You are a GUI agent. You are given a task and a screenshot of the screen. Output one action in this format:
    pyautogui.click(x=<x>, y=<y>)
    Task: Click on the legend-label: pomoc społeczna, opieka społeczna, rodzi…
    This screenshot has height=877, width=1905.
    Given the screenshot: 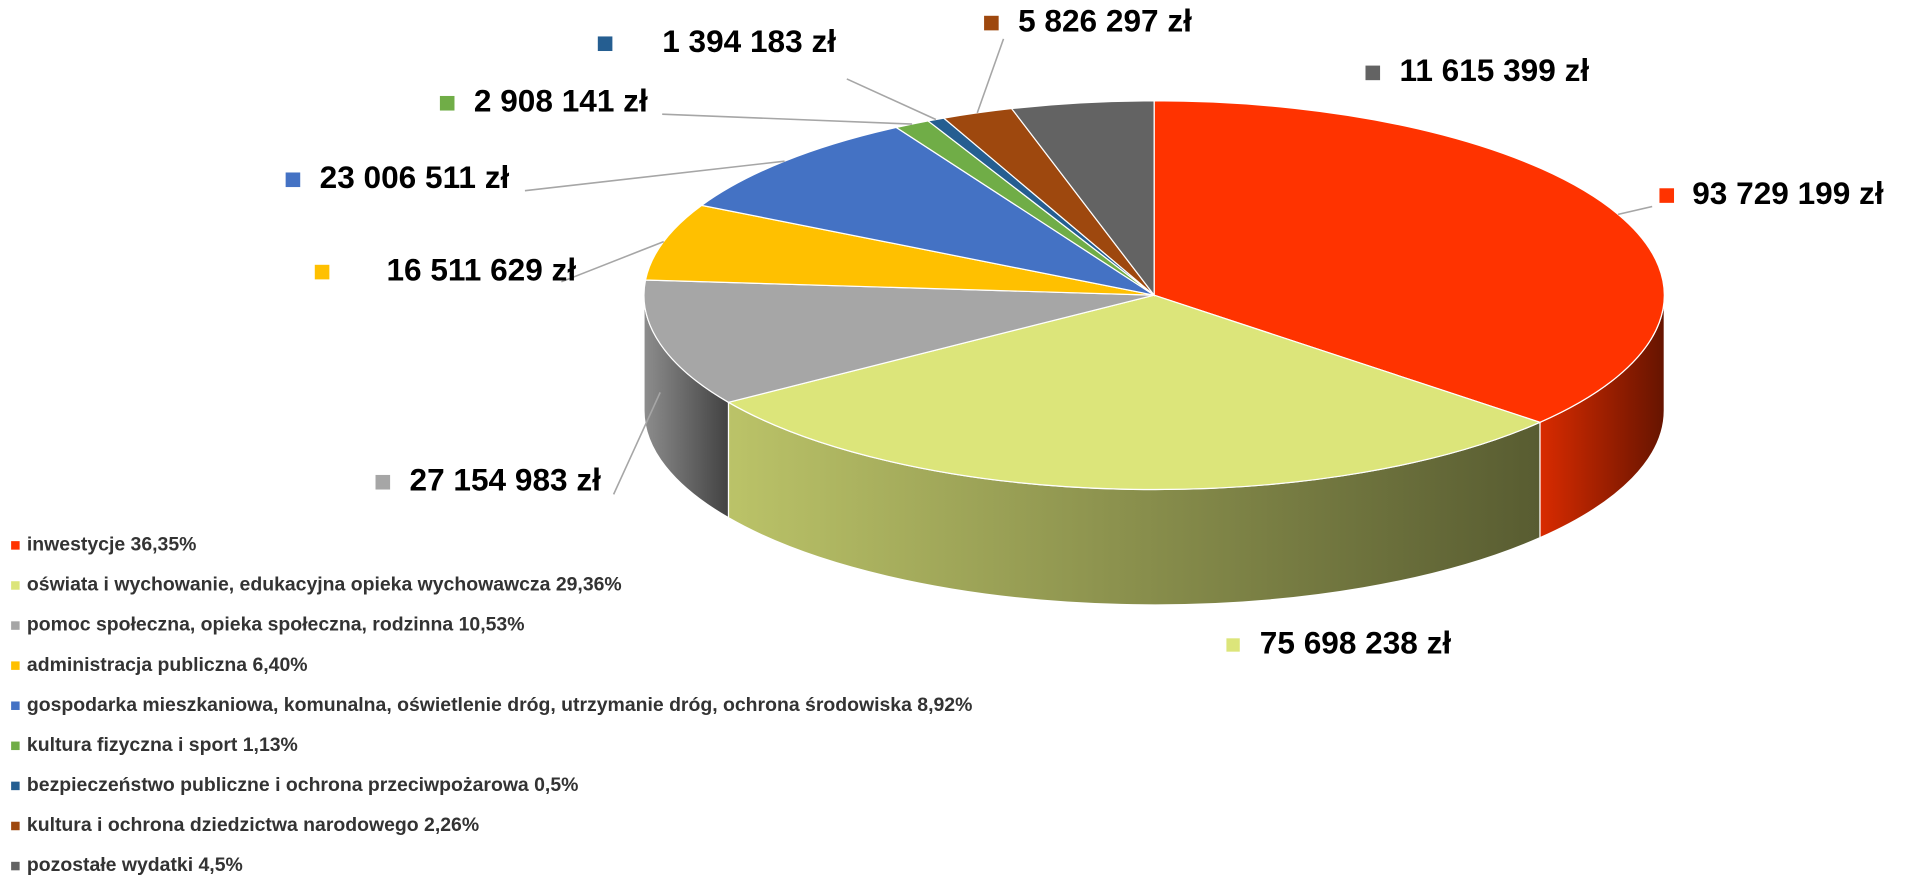 What is the action you would take?
    pyautogui.click(x=276, y=625)
    